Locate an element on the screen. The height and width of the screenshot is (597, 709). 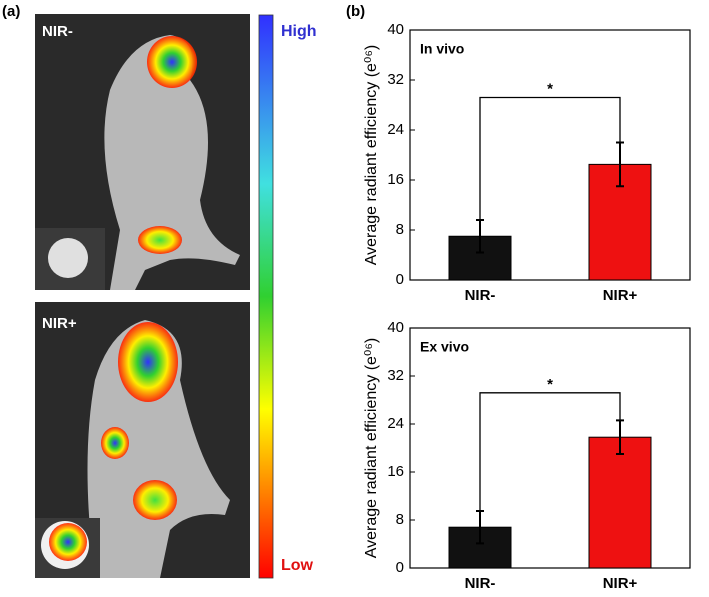
image-label: NIR- is located at coordinates (57, 31).